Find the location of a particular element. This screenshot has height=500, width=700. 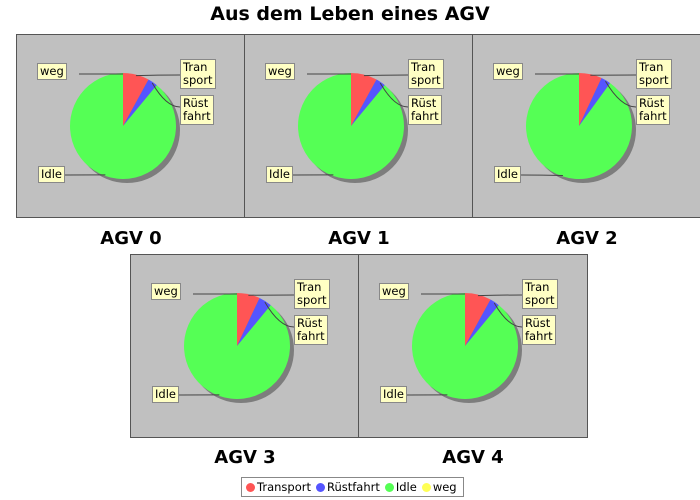

pie-title: AGV 4 is located at coordinates (473, 457).